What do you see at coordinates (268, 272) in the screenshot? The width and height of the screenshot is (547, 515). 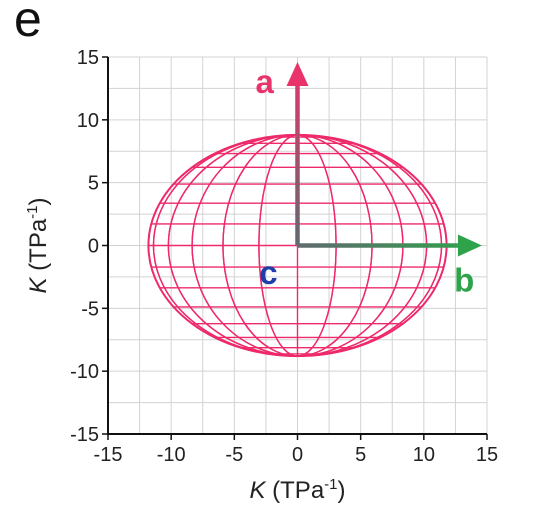 I see `axis-c-label: c` at bounding box center [268, 272].